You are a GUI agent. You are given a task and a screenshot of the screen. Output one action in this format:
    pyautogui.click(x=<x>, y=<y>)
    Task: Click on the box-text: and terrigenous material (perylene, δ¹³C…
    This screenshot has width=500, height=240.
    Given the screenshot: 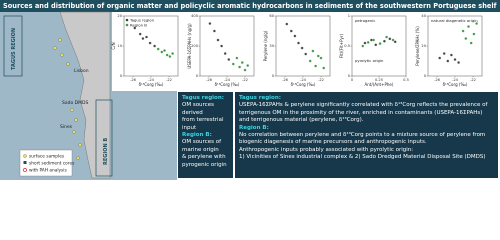 What is the action you would take?
    pyautogui.click(x=301, y=120)
    